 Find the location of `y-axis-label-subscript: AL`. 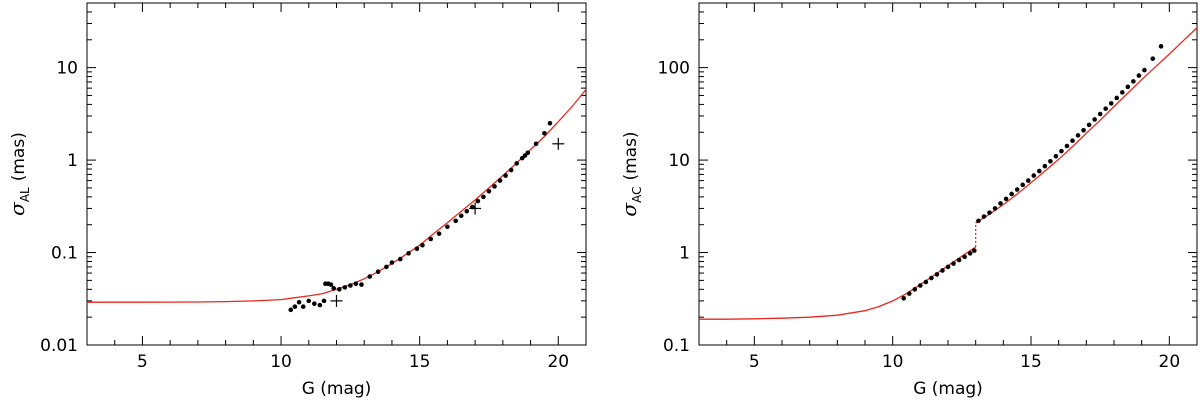

y-axis-label-subscript: AL is located at coordinates (25, 194).